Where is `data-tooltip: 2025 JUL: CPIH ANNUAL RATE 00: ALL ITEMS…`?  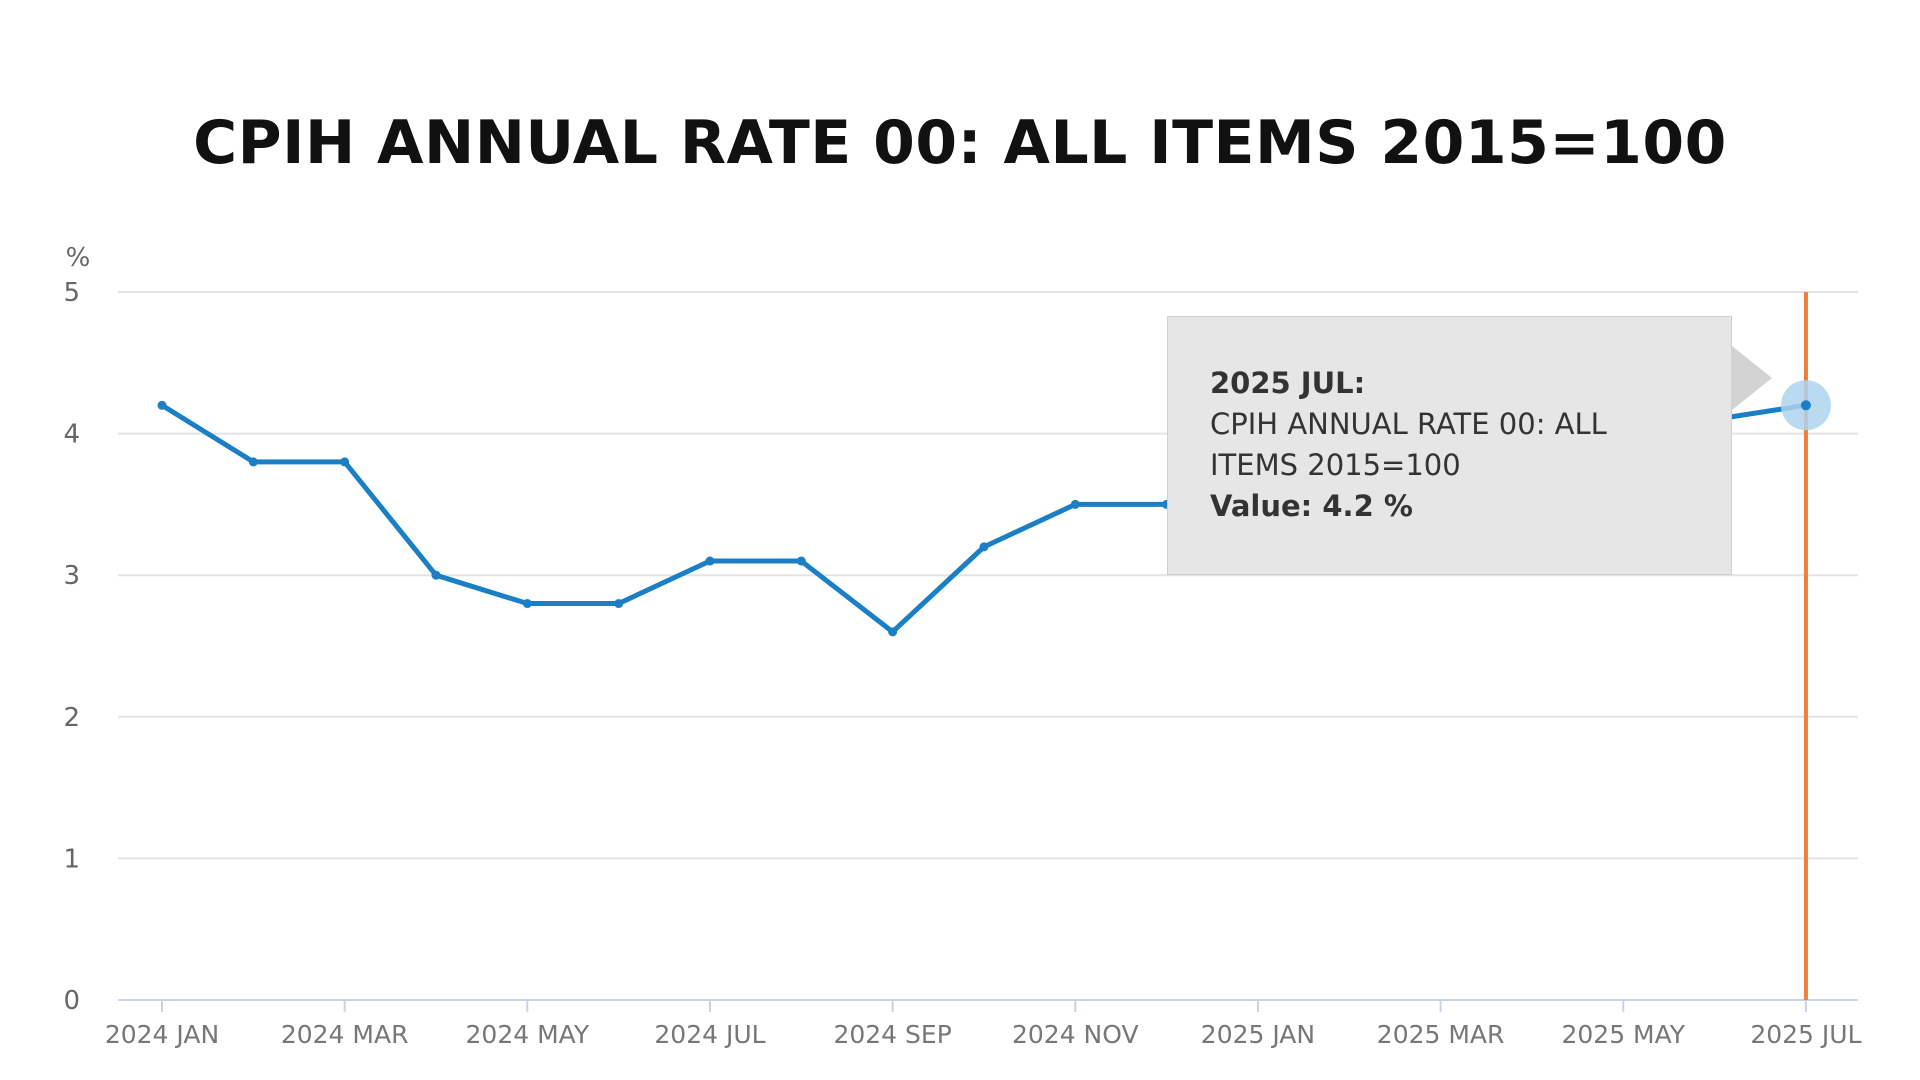 data-tooltip: 2025 JUL: CPIH ANNUAL RATE 00: ALL ITEMS… is located at coordinates (1449, 445).